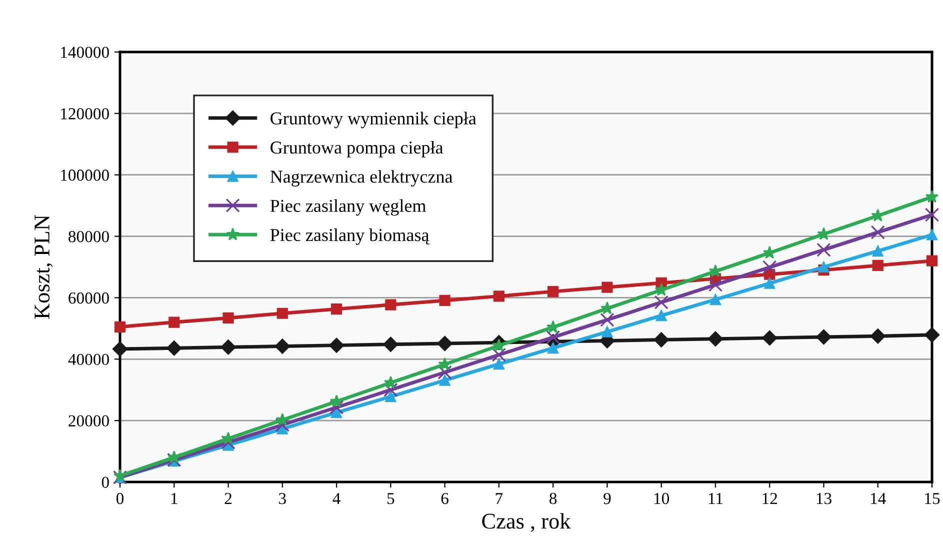 Image resolution: width=943 pixels, height=553 pixels. What do you see at coordinates (499, 498) in the screenshot?
I see `x-tick-label: 7` at bounding box center [499, 498].